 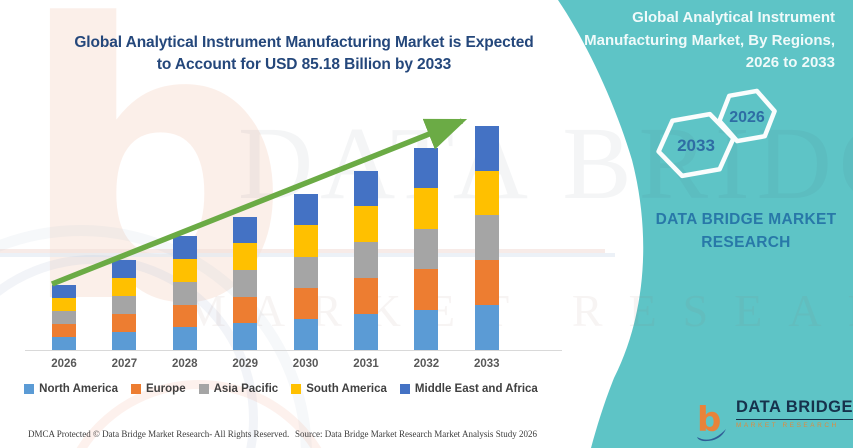 I want to click on x-axis-line, so click(x=293, y=350).